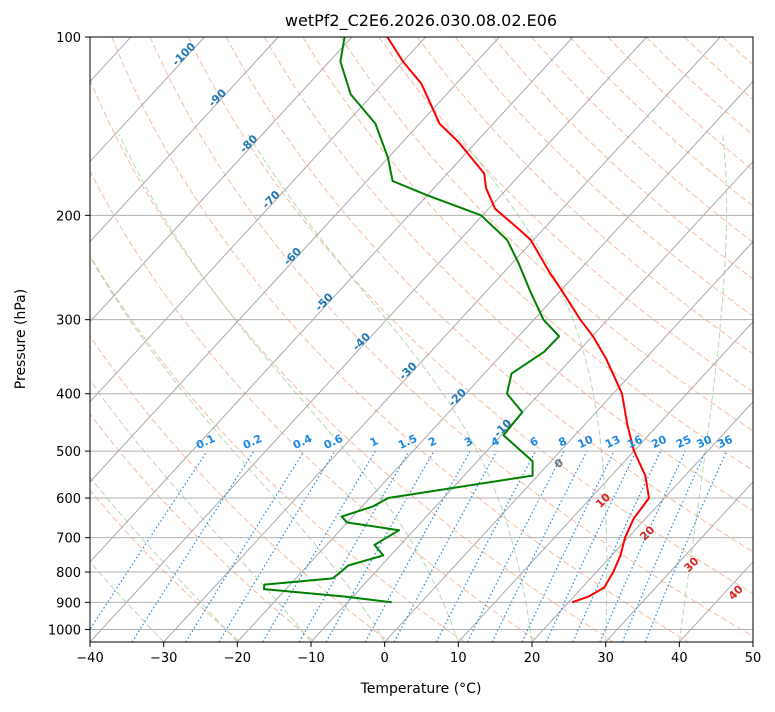  Describe the element at coordinates (68, 452) in the screenshot. I see `y-tick-label: 500` at that location.